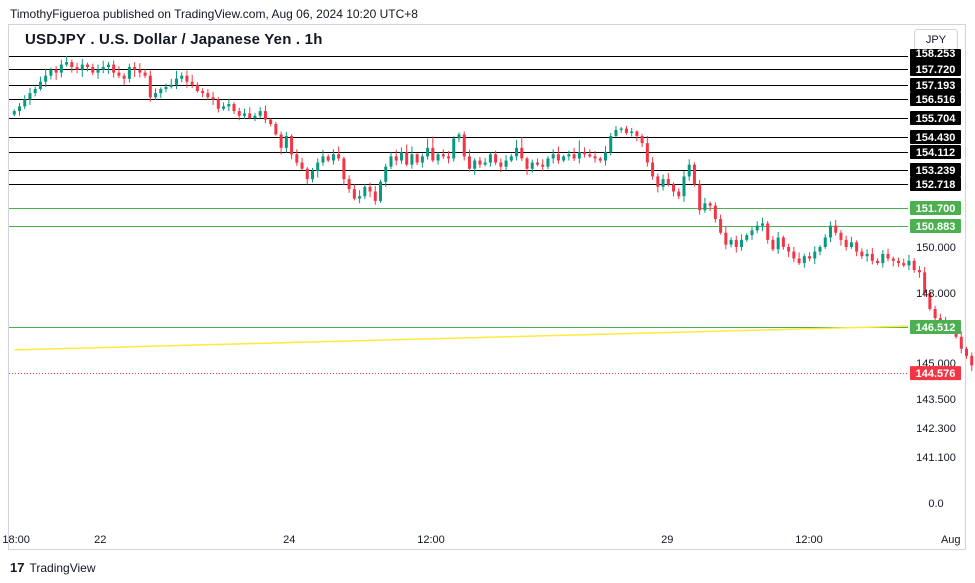 This screenshot has height=583, width=975. I want to click on price-label-text: 153.239, so click(936, 171).